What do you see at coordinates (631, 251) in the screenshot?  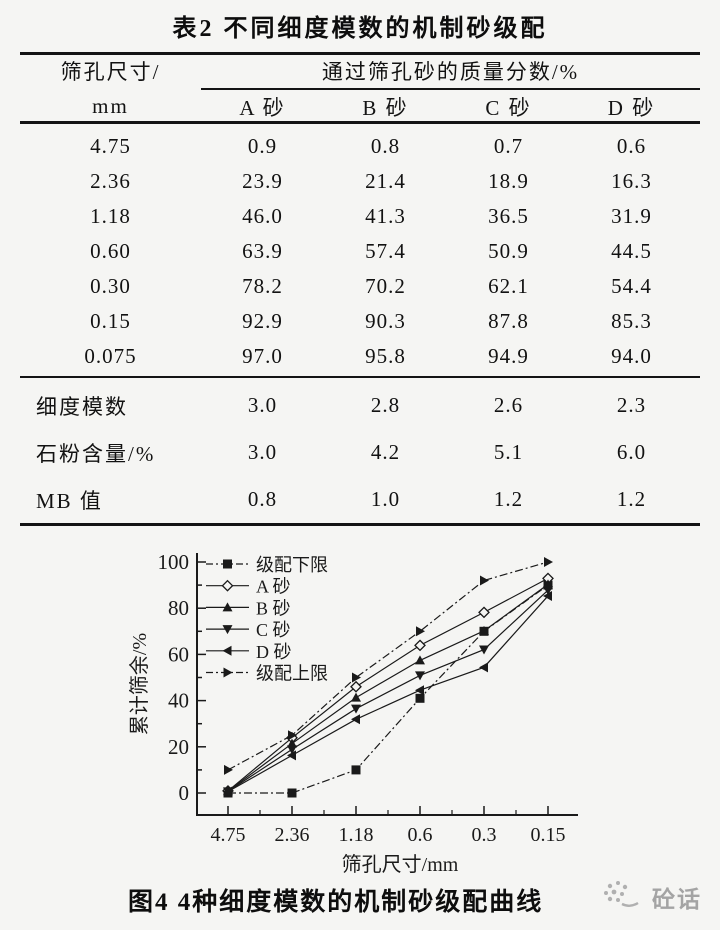 I see `table-cell: 44.5` at bounding box center [631, 251].